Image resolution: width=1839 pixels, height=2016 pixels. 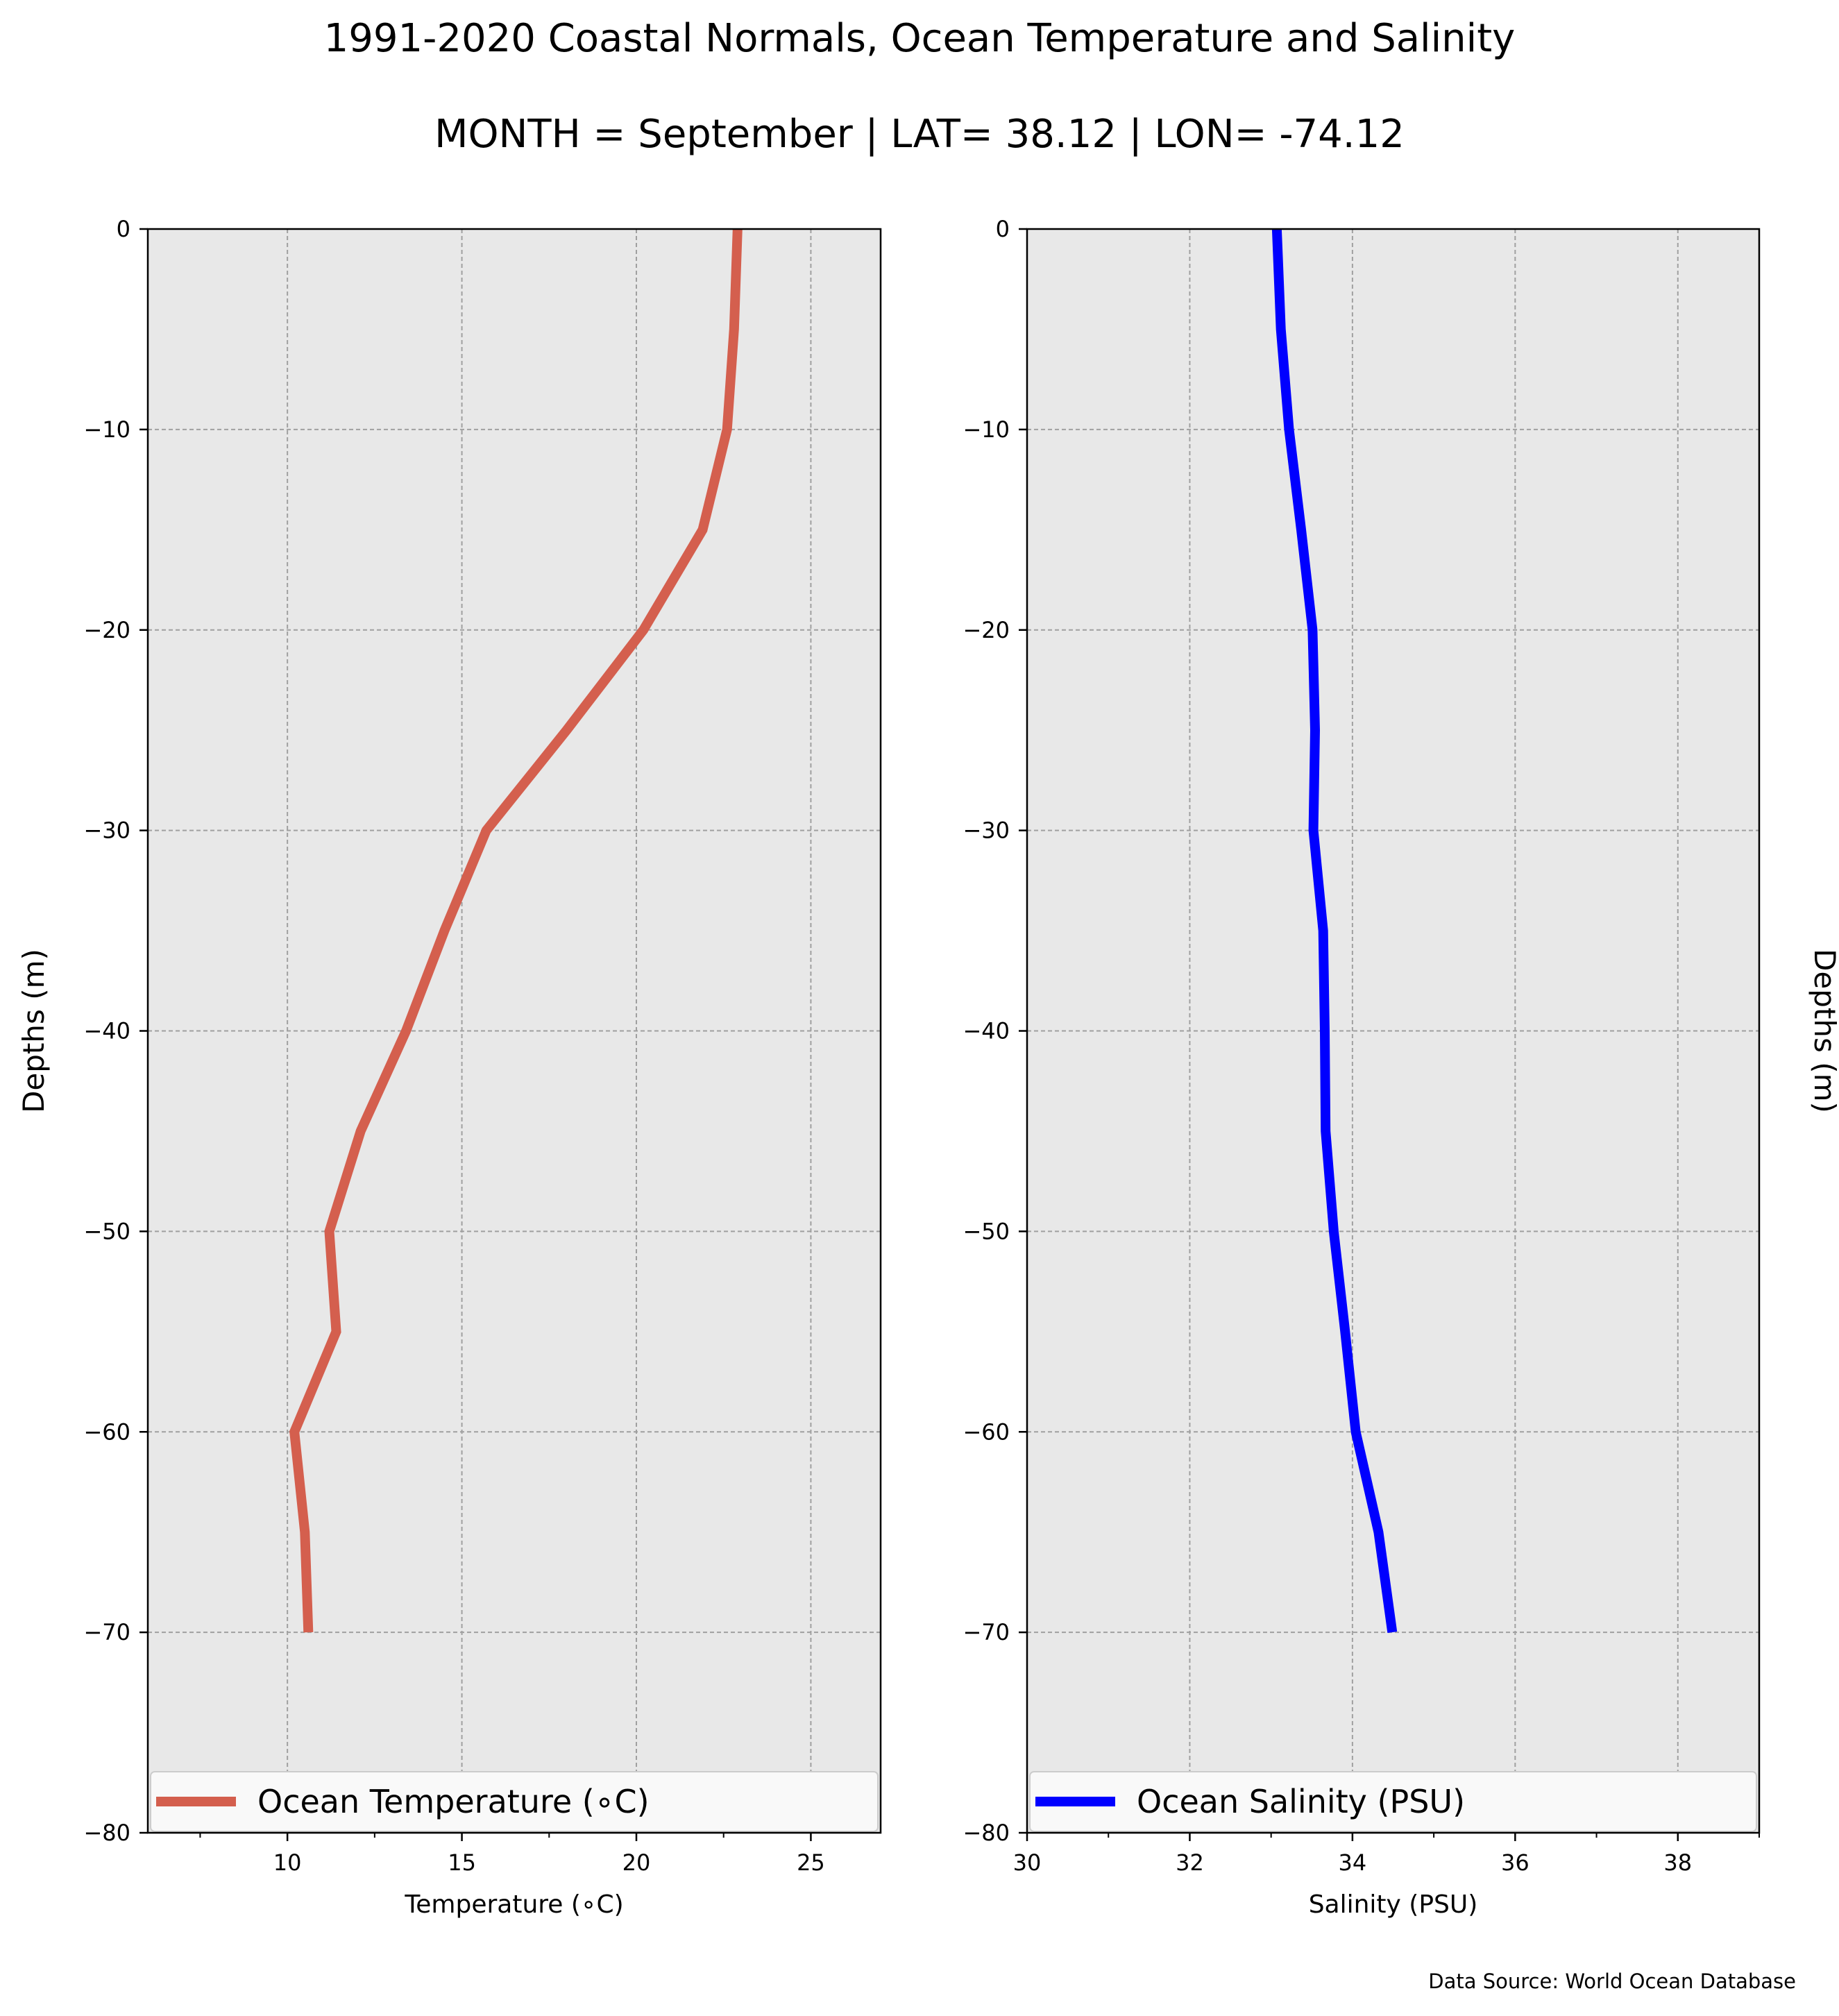 What do you see at coordinates (1190, 1863) in the screenshot?
I see `x-tick-label: 32` at bounding box center [1190, 1863].